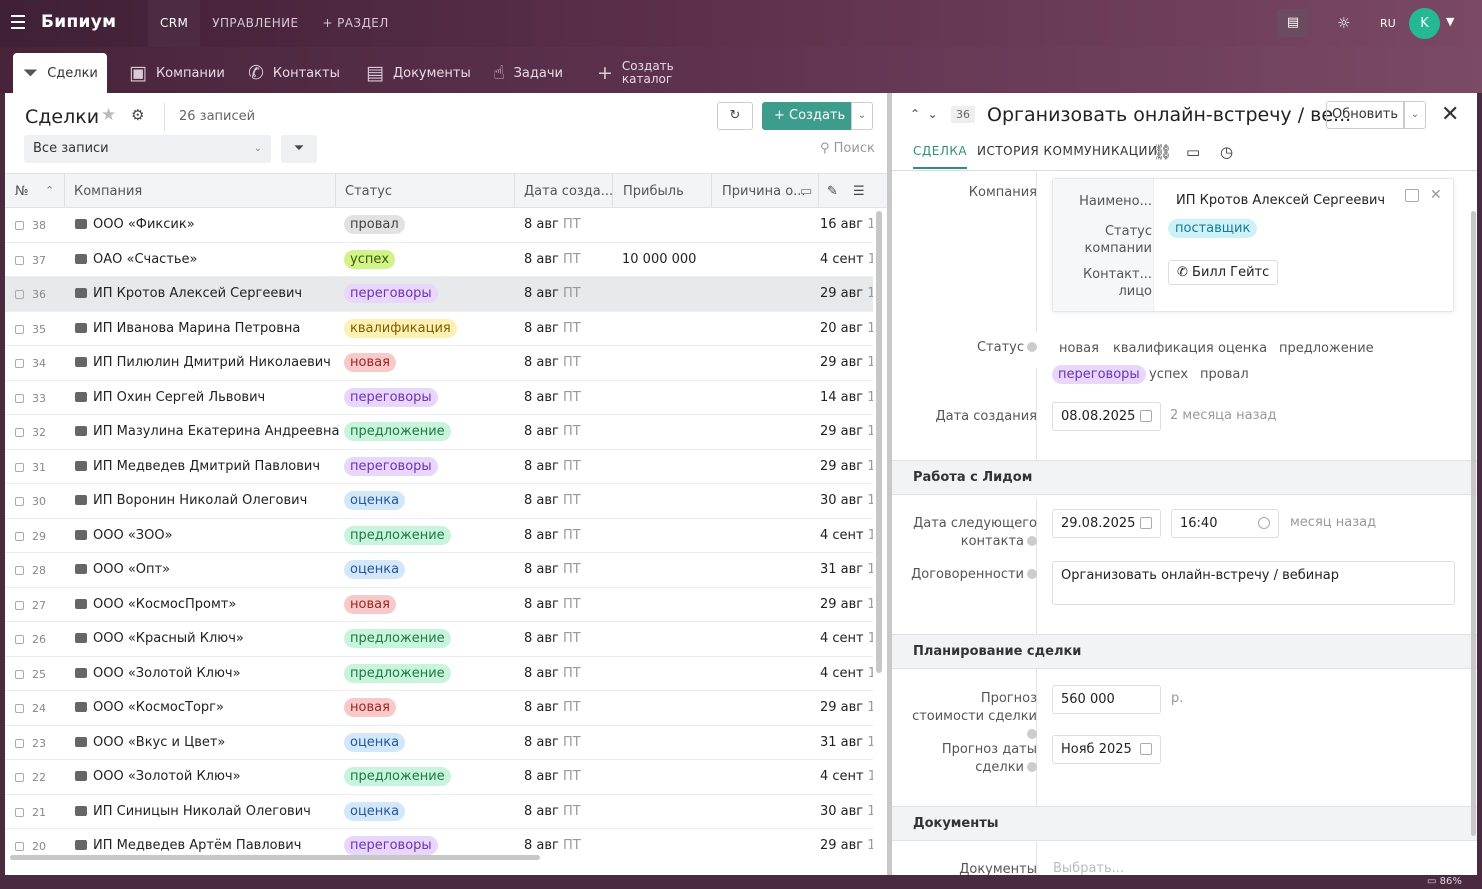 The height and width of the screenshot is (889, 1482). I want to click on table-row: 29 ООО «ЗОО» предложение 8 авг ПТ 4 сент 16, so click(439, 536).